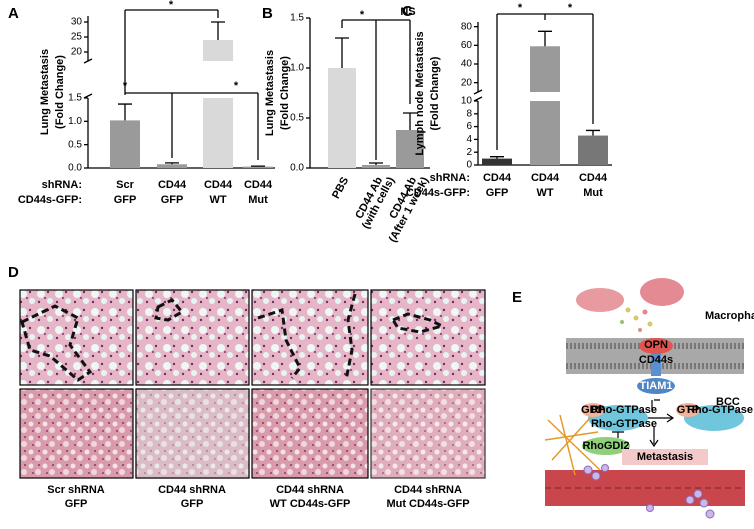 The width and height of the screenshot is (754, 529). I want to click on label: Metastasis, so click(665, 457).